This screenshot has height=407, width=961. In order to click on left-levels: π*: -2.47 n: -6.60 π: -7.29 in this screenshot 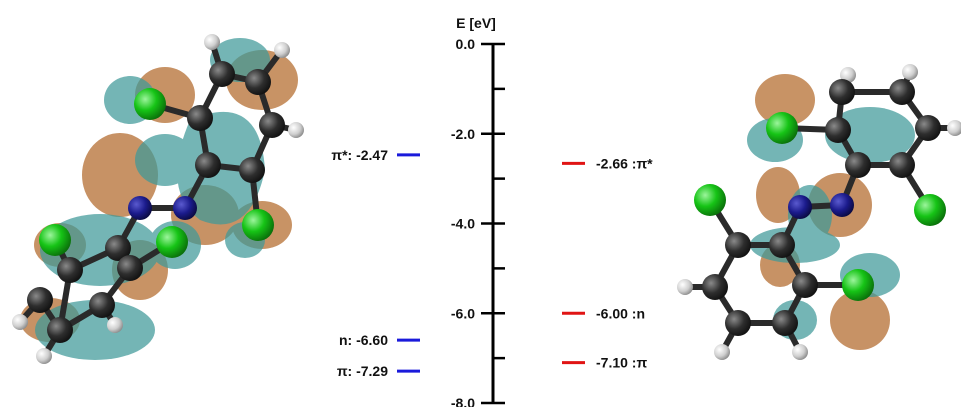, I will do `click(375, 263)`.